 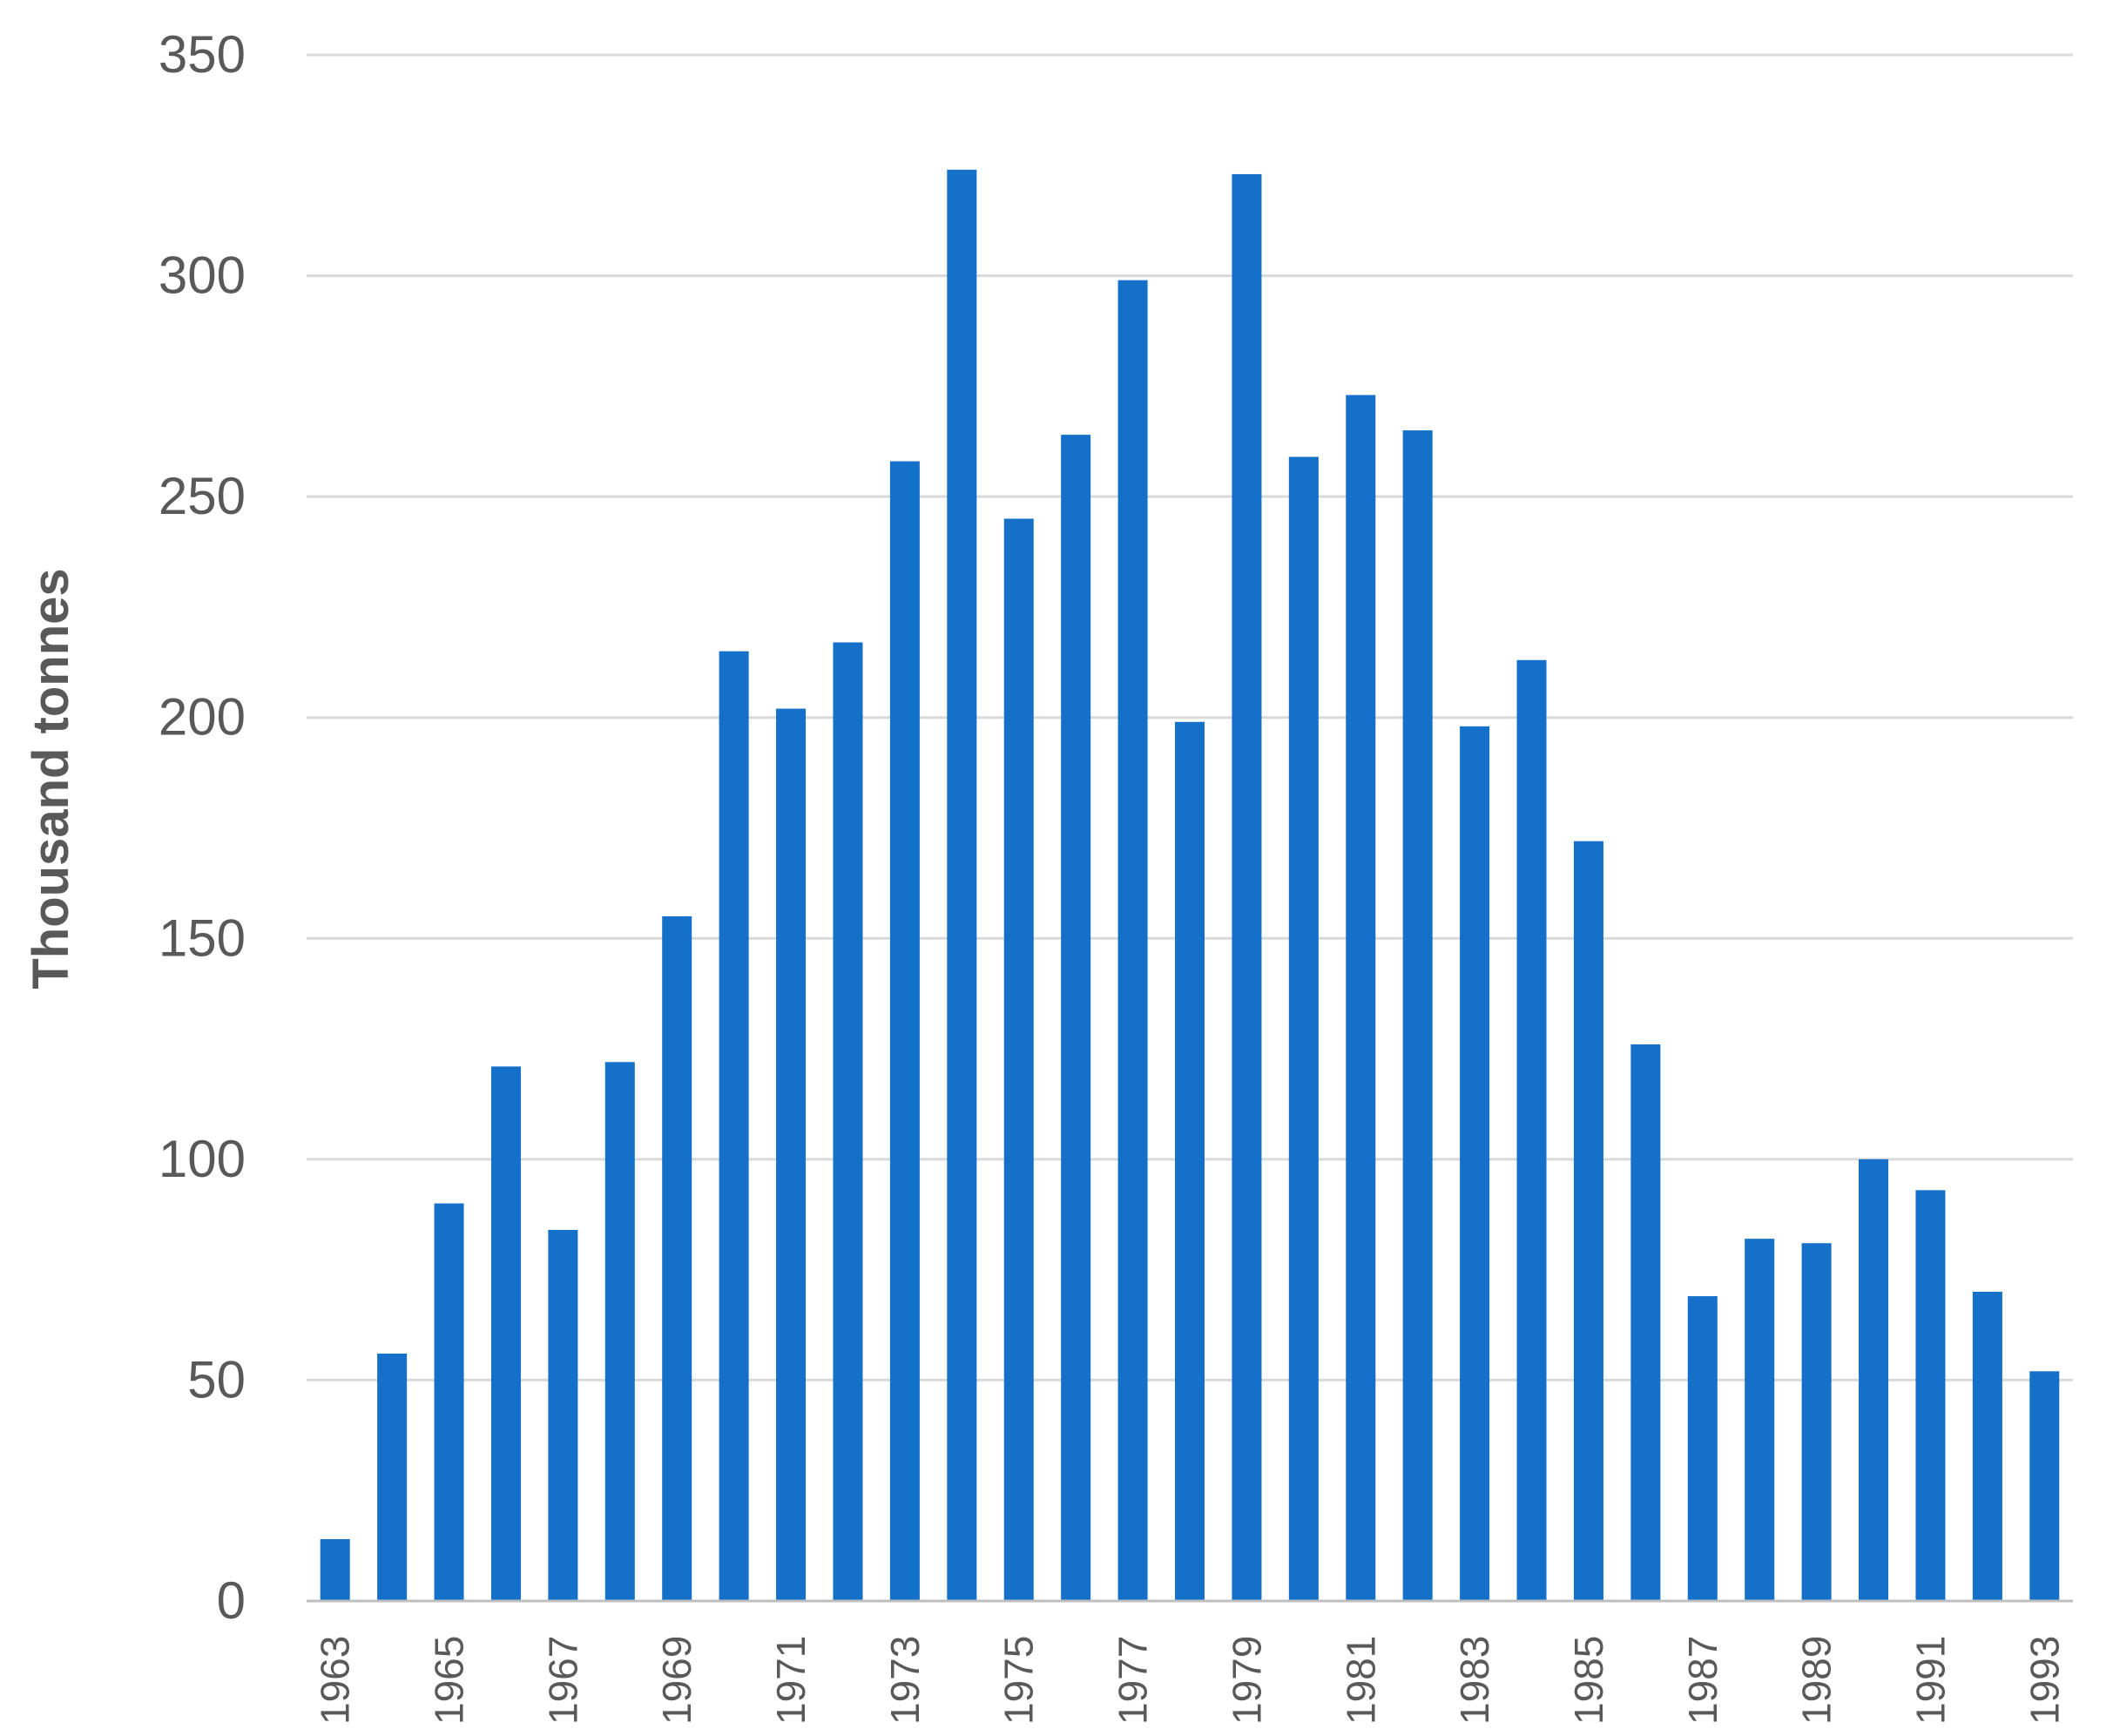 I want to click on y-tick-label-350: 350, so click(x=202, y=54).